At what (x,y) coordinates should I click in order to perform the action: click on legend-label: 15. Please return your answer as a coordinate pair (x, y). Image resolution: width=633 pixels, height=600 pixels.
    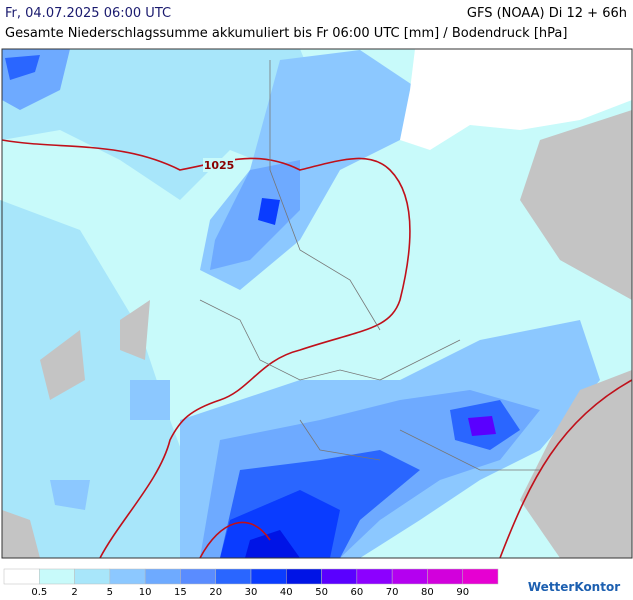
    Looking at the image, I should click on (180, 592).